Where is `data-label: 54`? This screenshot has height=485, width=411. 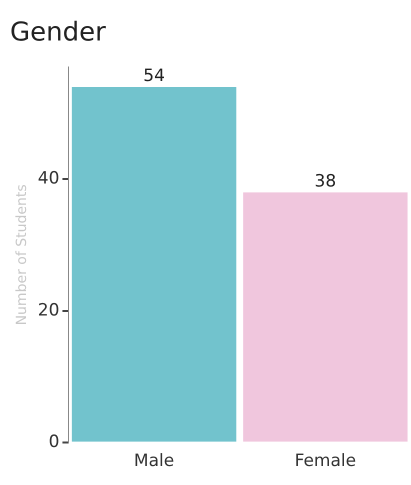
data-label: 54 is located at coordinates (154, 76).